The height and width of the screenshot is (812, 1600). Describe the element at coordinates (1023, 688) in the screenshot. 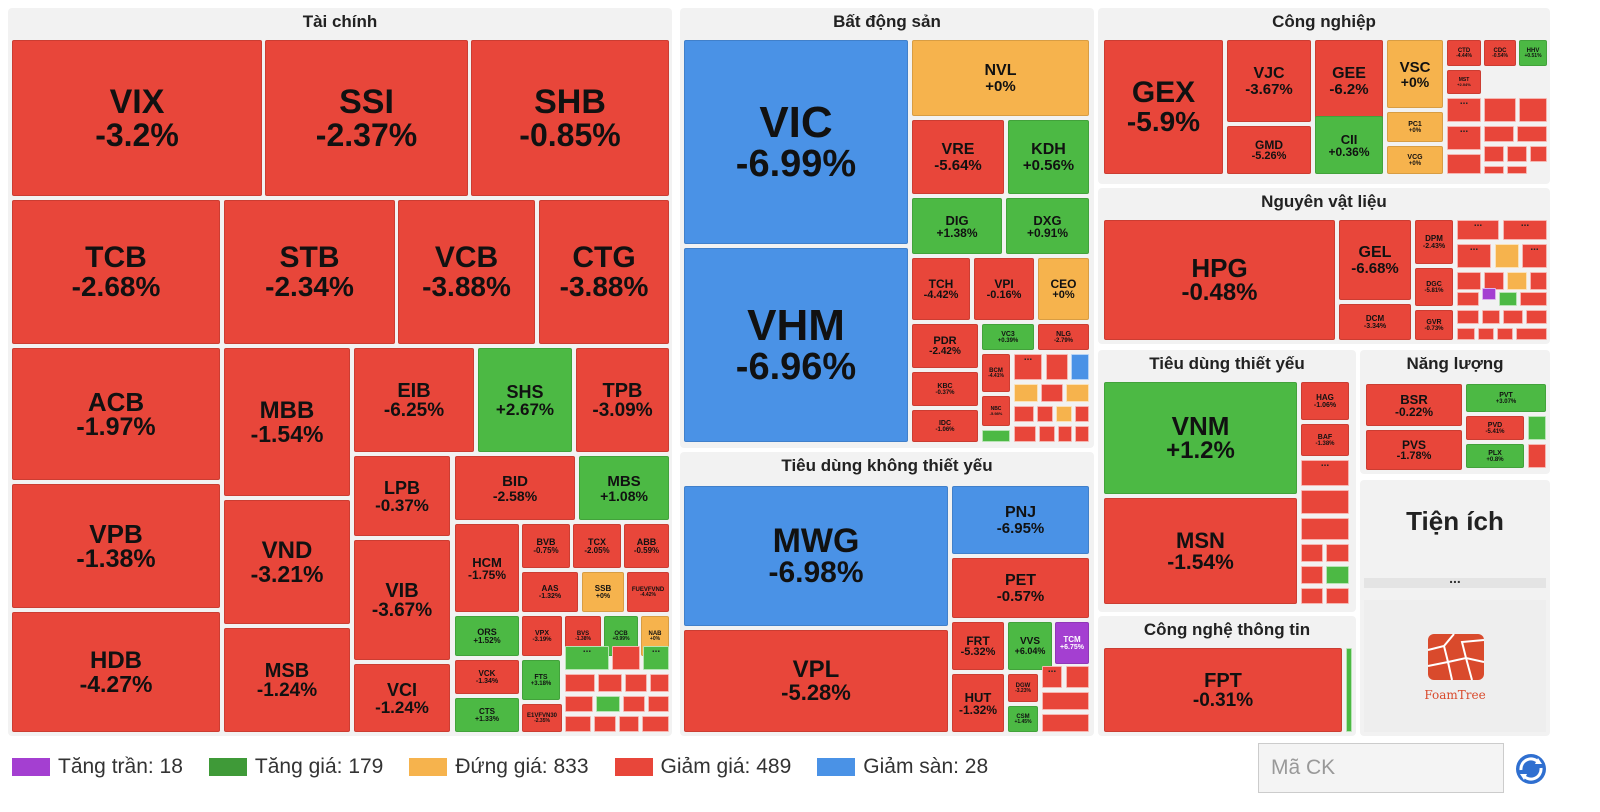

I see `stock-tile-dgw: DGW -3.23%` at that location.